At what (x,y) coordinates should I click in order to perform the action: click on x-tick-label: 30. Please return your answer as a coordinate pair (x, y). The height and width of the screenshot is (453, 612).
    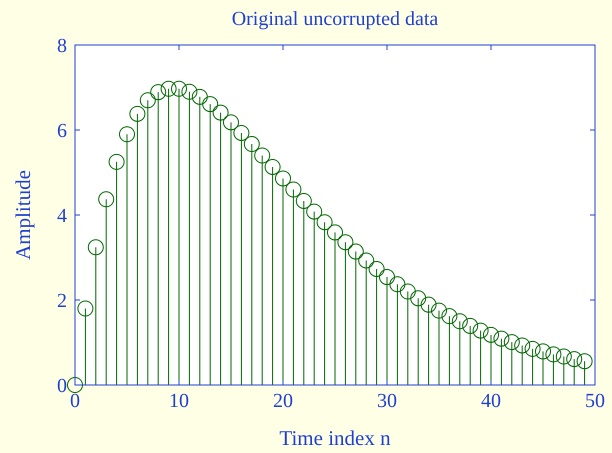
    Looking at the image, I should click on (387, 401).